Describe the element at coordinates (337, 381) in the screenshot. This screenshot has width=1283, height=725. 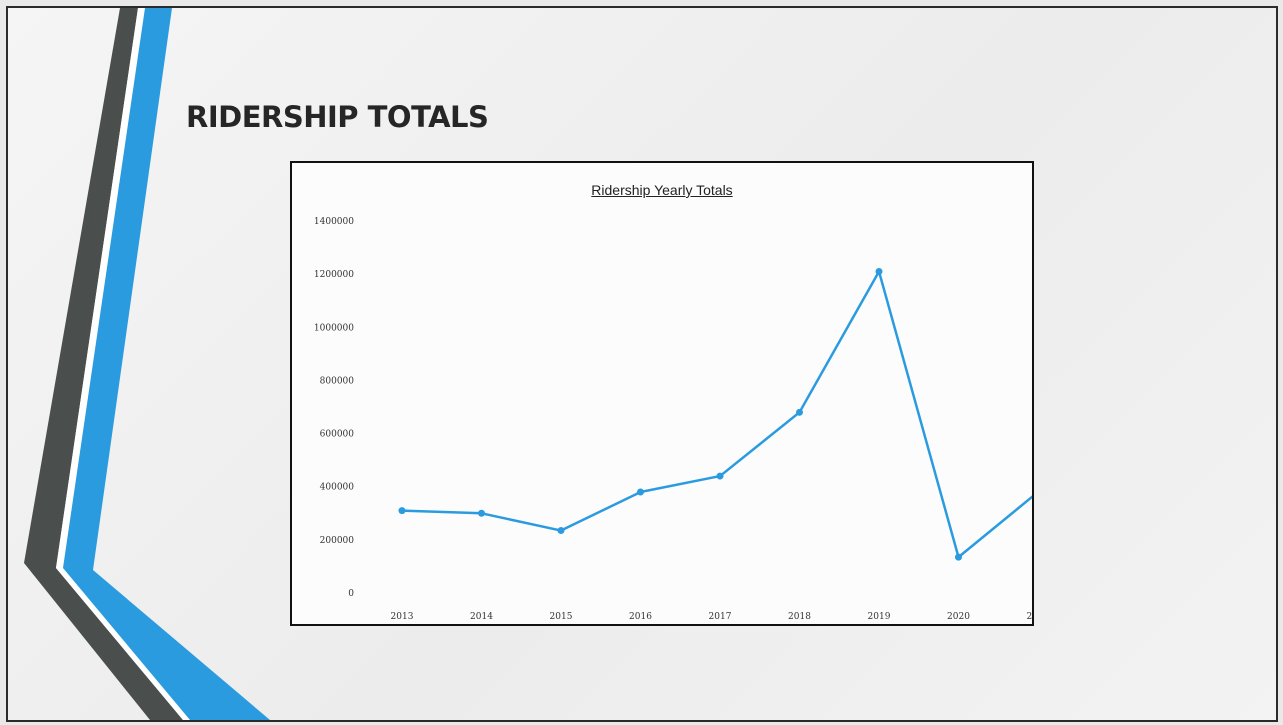
I see `y-tick-label: 800000` at that location.